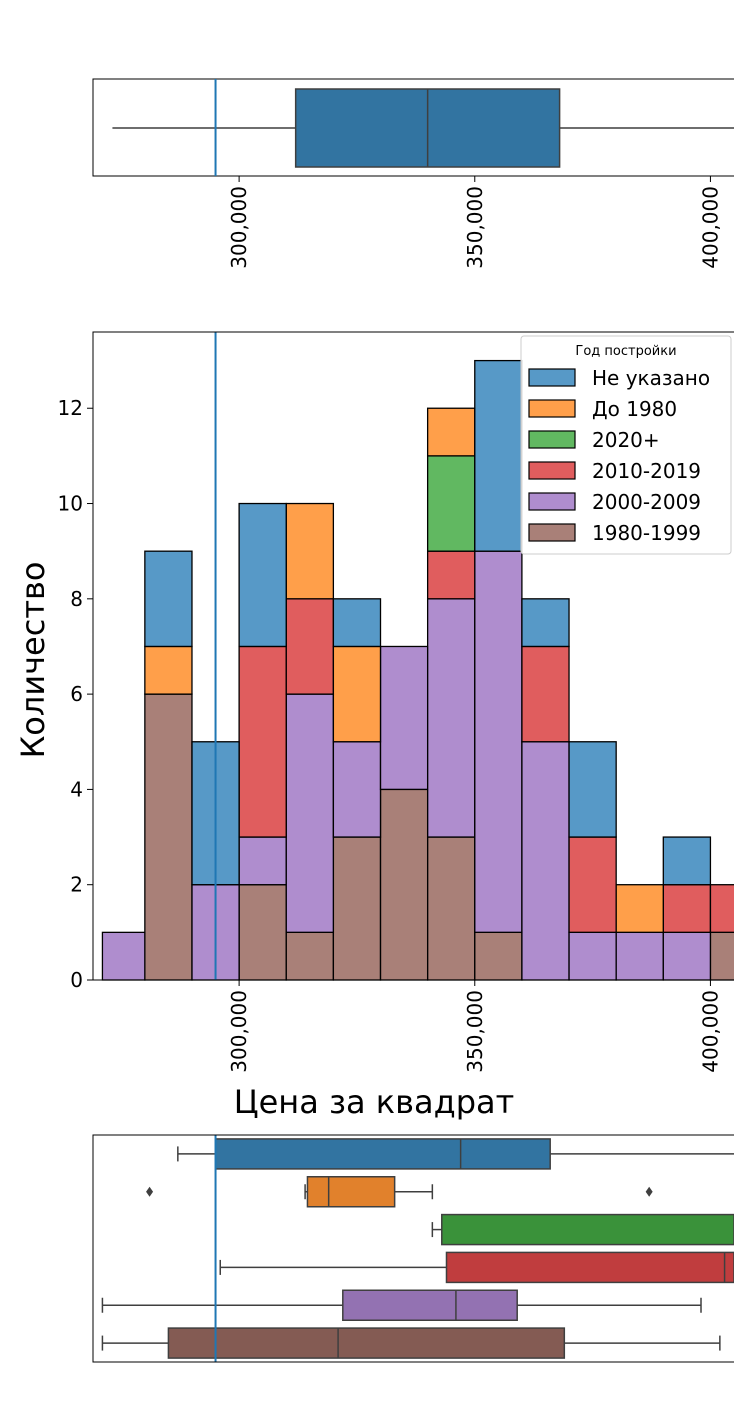 Image resolution: width=734 pixels, height=1407 pixels. What do you see at coordinates (475, 1031) in the screenshot?
I see `hist-x-tick-label: 350,000` at bounding box center [475, 1031].